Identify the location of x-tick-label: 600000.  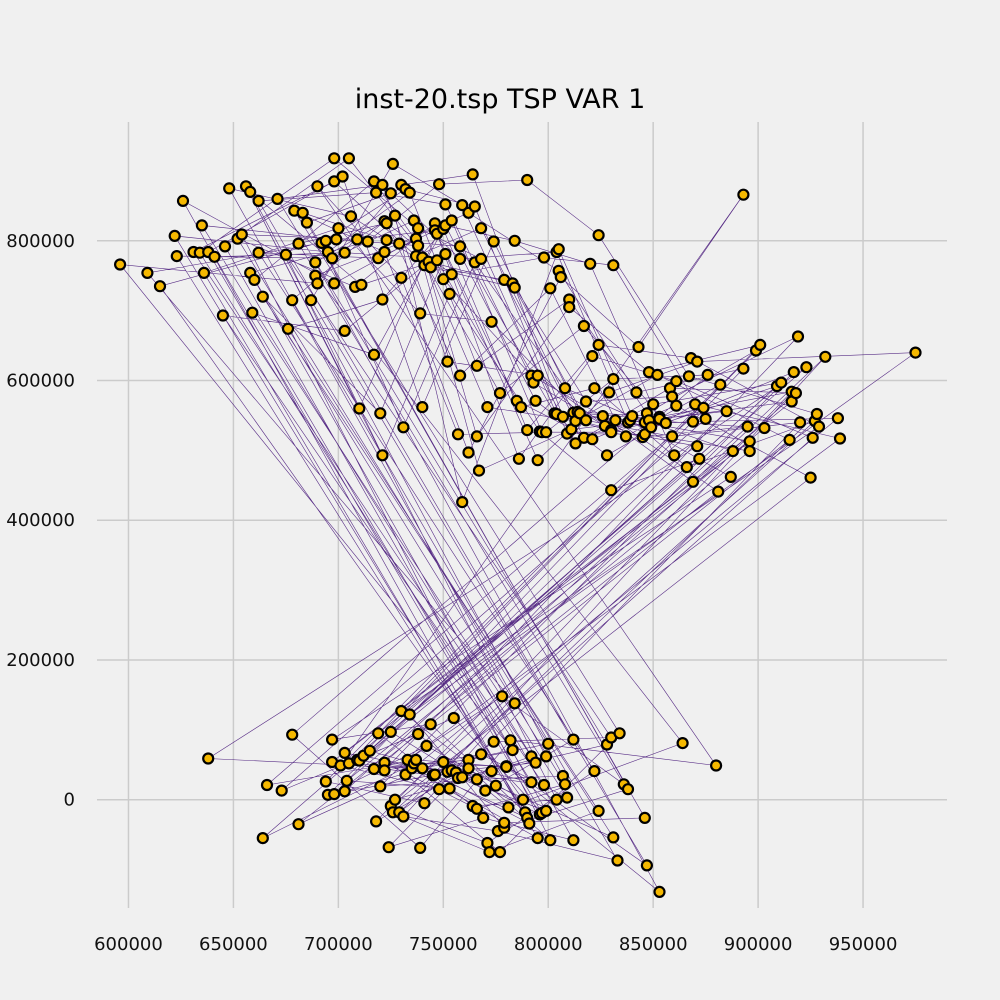
(128, 944).